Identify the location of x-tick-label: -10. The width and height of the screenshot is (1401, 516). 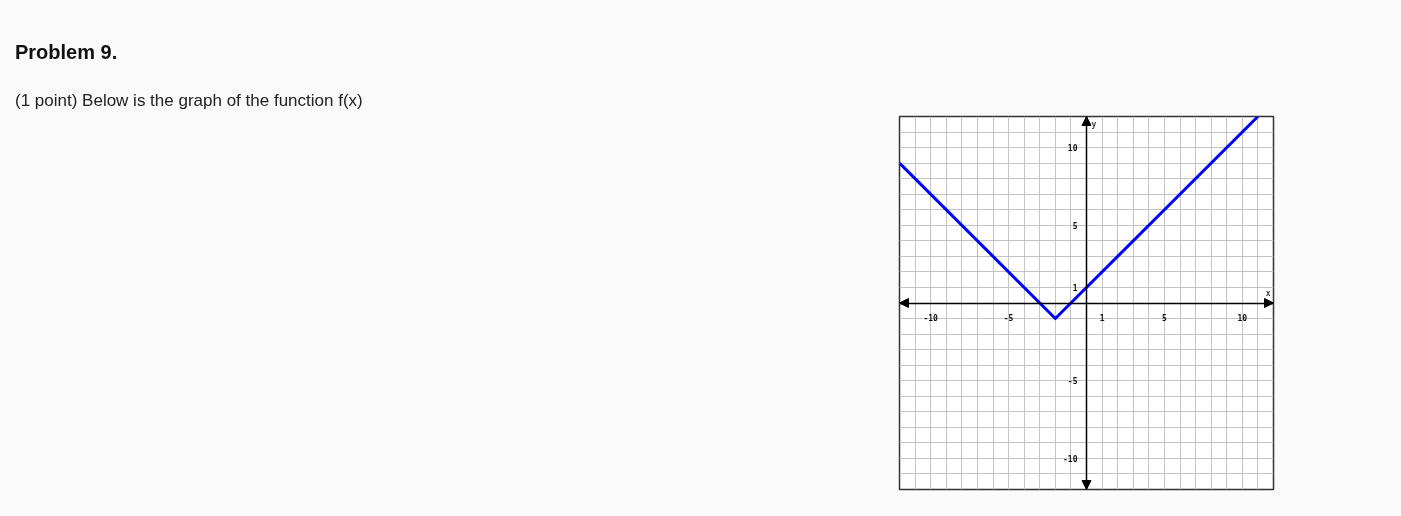
(931, 318).